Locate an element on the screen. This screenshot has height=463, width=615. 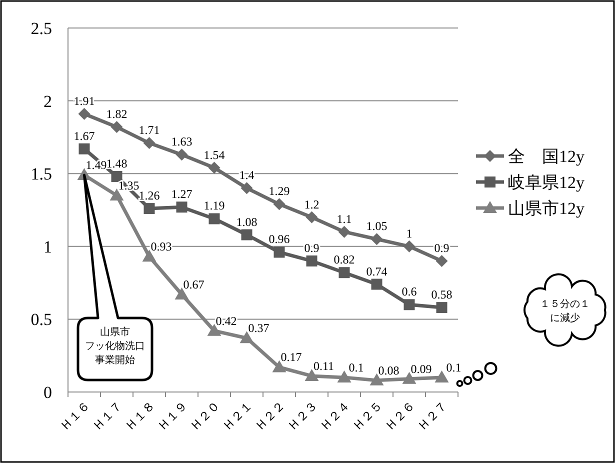
data-label: 0.82 is located at coordinates (344, 259).